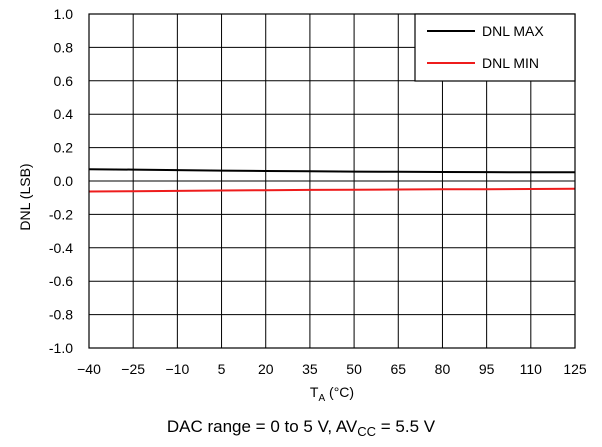 The width and height of the screenshot is (602, 447). Describe the element at coordinates (354, 369) in the screenshot. I see `x-tick-label: 50` at that location.